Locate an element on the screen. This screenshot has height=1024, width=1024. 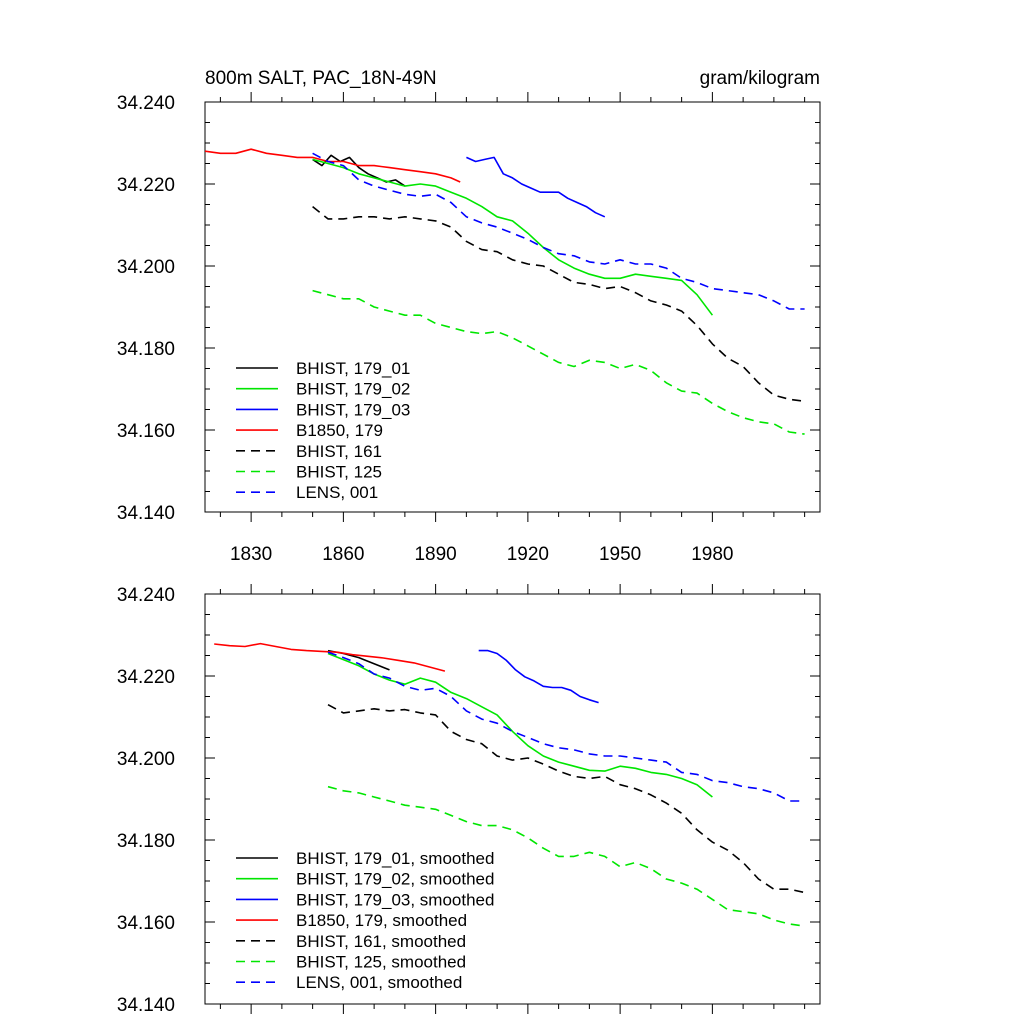
chart-title-left: 800m SALT, PAC_18N-49N is located at coordinates (321, 78).